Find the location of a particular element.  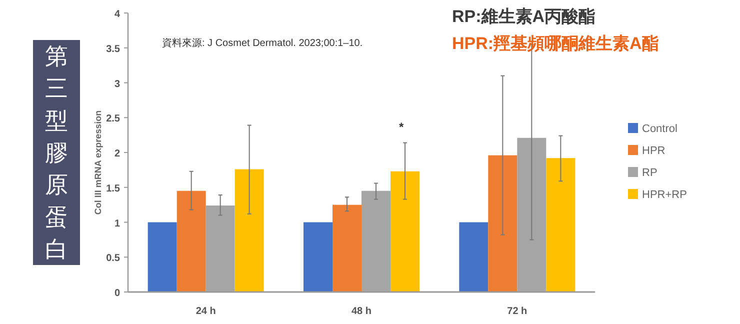

legend-label: RP is located at coordinates (650, 173).